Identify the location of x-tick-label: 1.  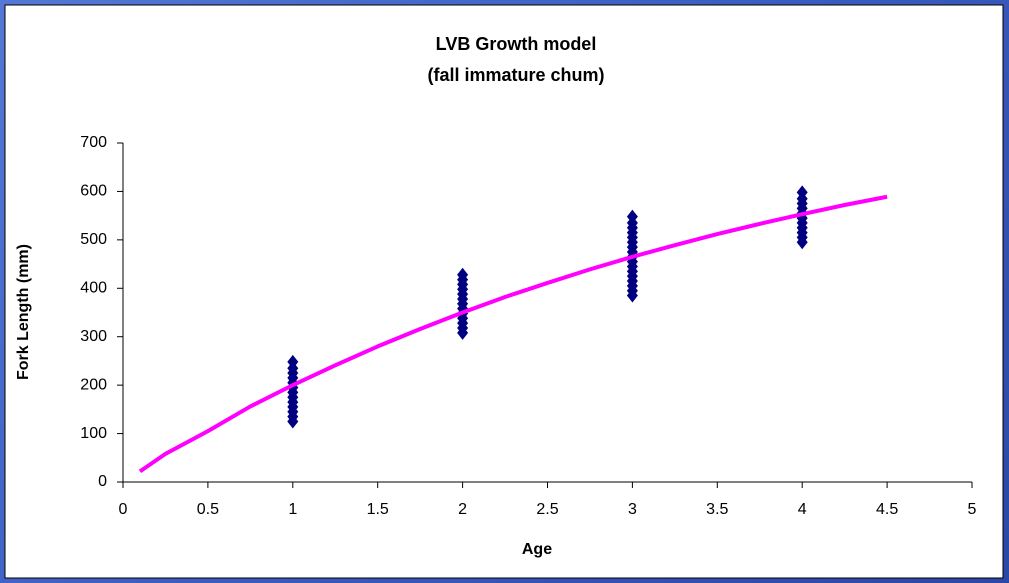
(292, 509).